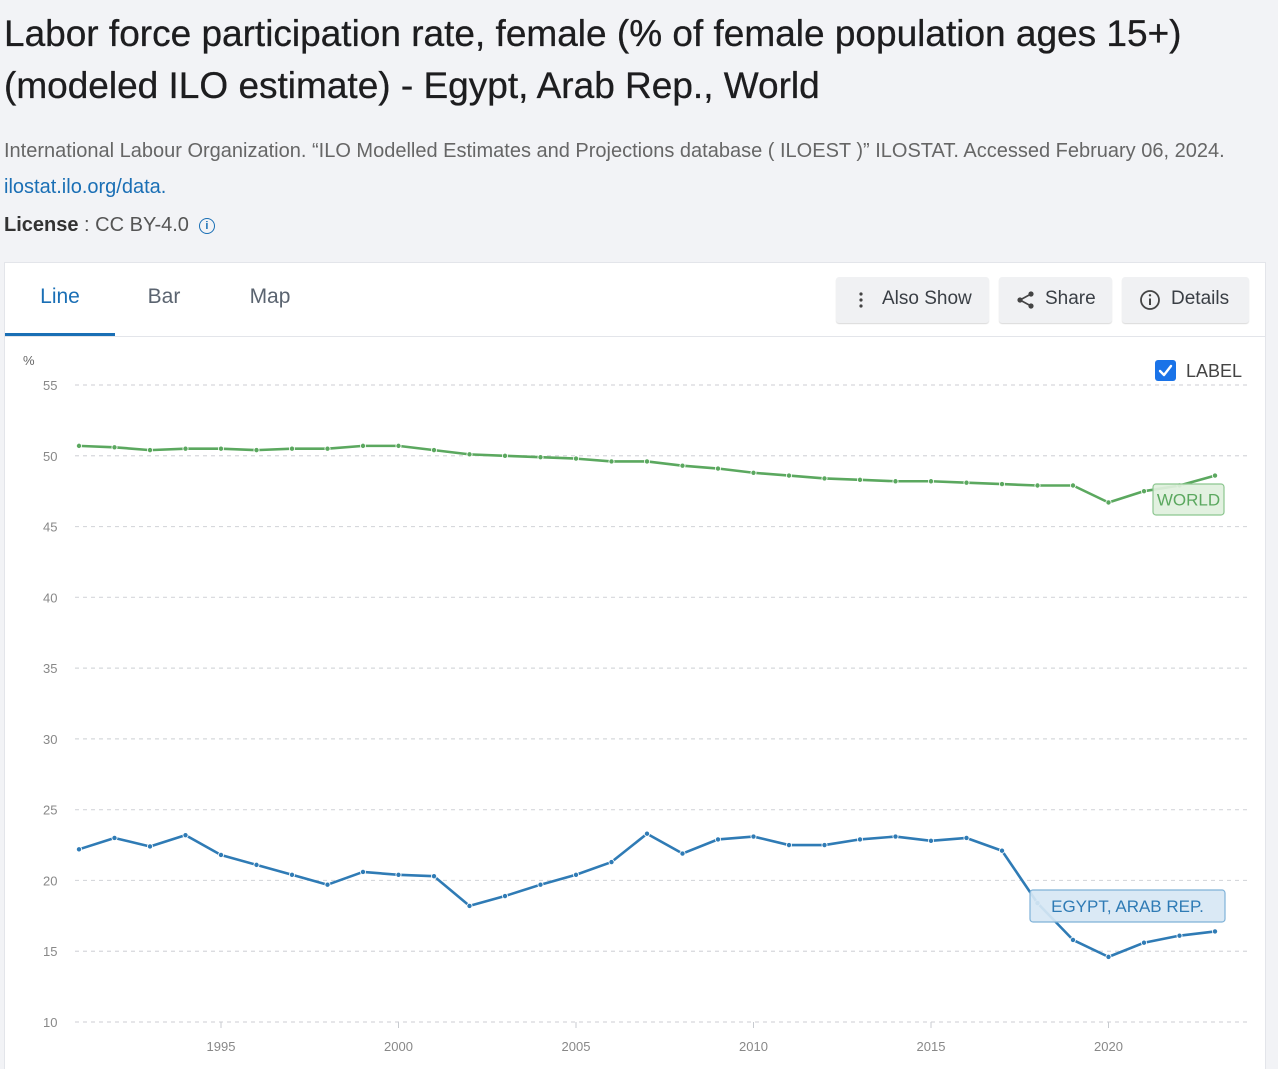 This screenshot has height=1069, width=1278. I want to click on info-circle-icon, so click(1150, 300).